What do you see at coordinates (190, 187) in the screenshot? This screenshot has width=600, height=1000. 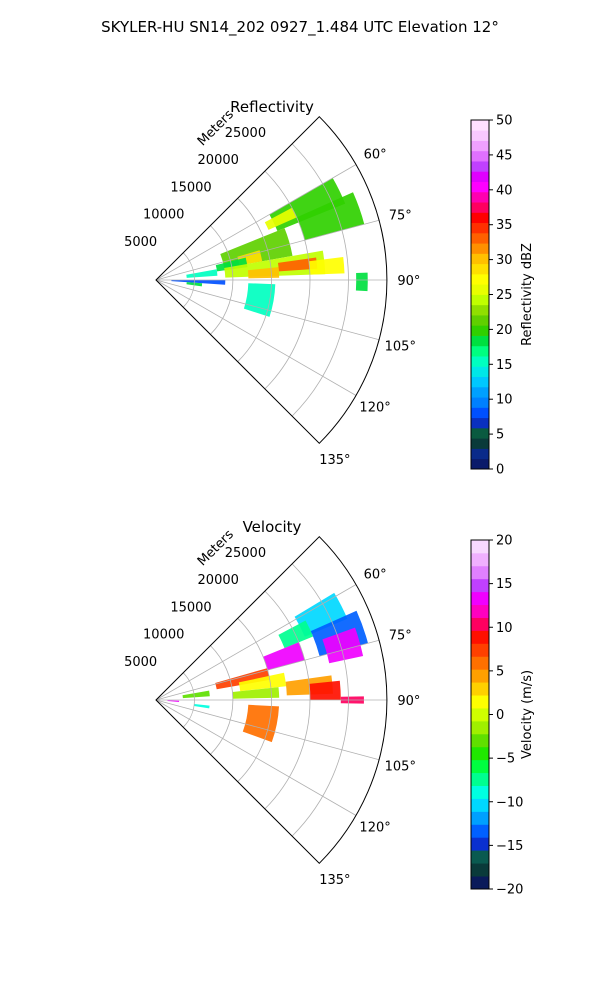 I see `radial-tick-label: 15000` at bounding box center [190, 187].